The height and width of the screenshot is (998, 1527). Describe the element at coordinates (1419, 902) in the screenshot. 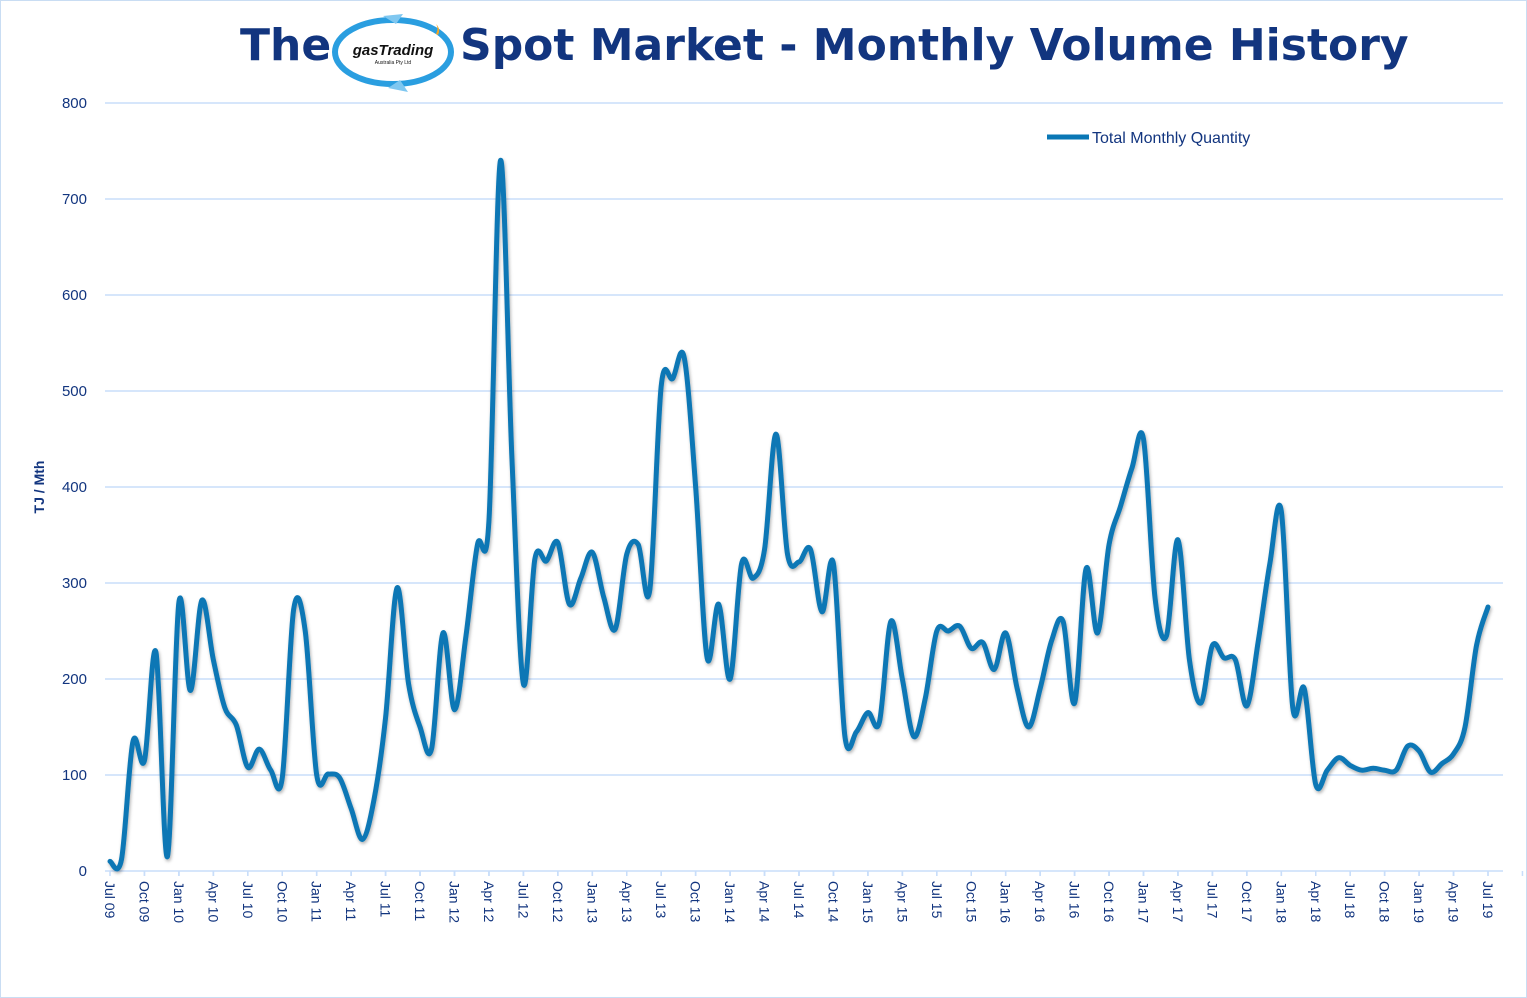

I see `x-tick-label: Jan 19` at that location.